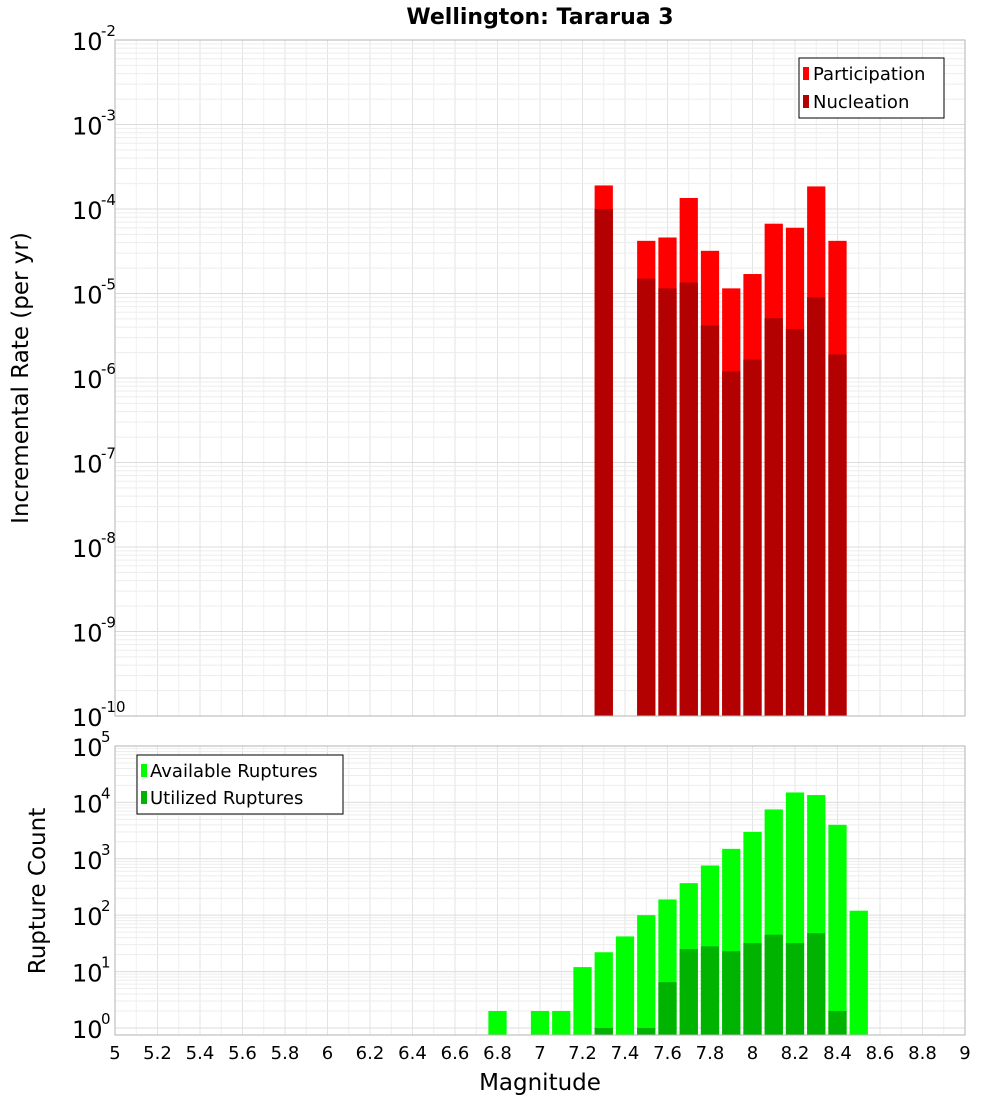  I want to click on x-tick-label: 8.2, so click(795, 1053).